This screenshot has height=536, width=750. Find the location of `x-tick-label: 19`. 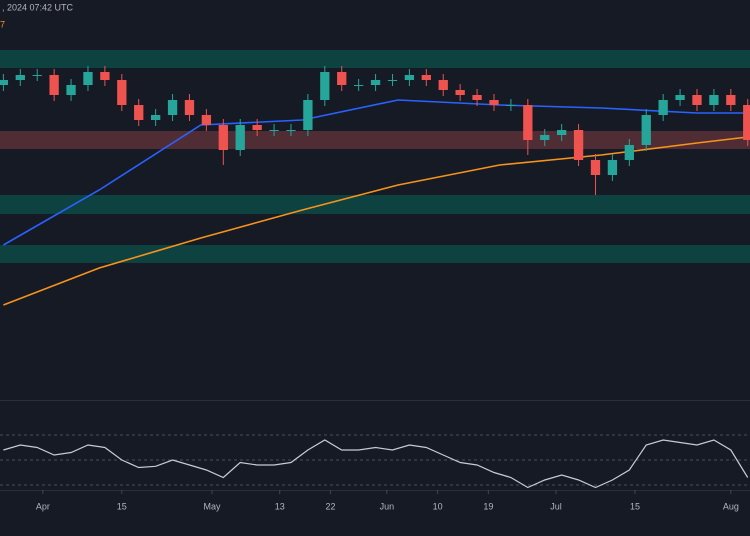

x-tick-label: 19 is located at coordinates (488, 506).